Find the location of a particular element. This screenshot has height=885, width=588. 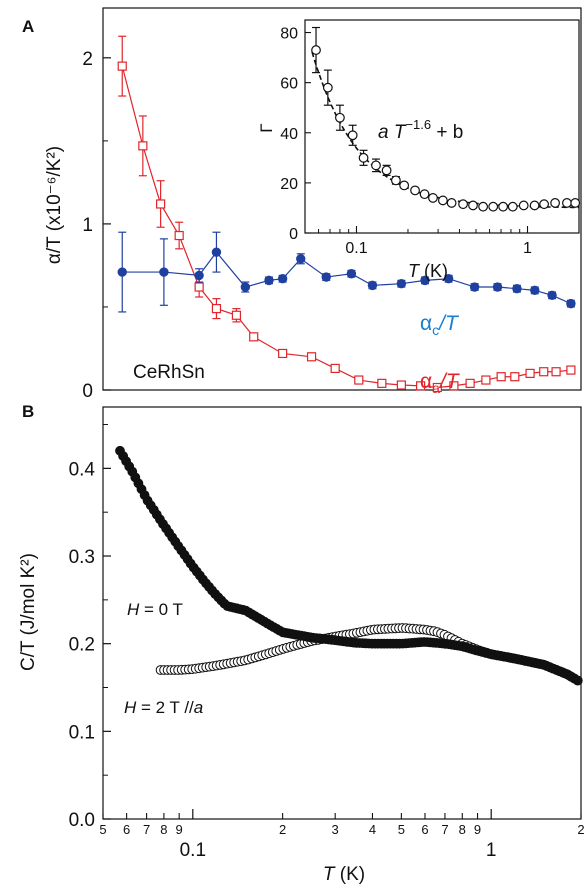

x-minor-tick-label: 3 is located at coordinates (335, 829).